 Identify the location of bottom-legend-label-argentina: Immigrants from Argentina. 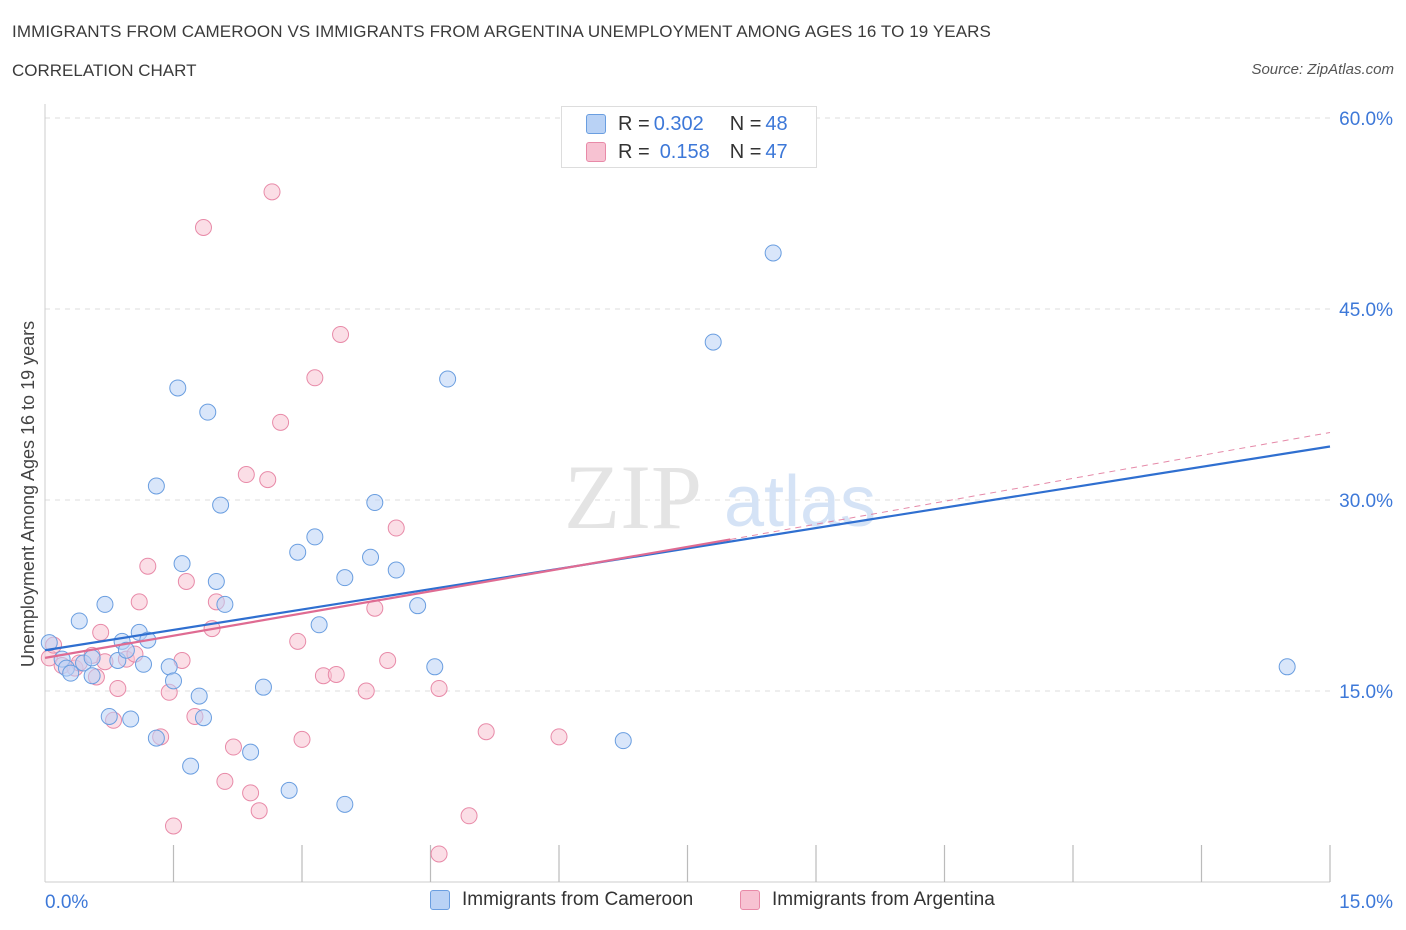
(883, 899).